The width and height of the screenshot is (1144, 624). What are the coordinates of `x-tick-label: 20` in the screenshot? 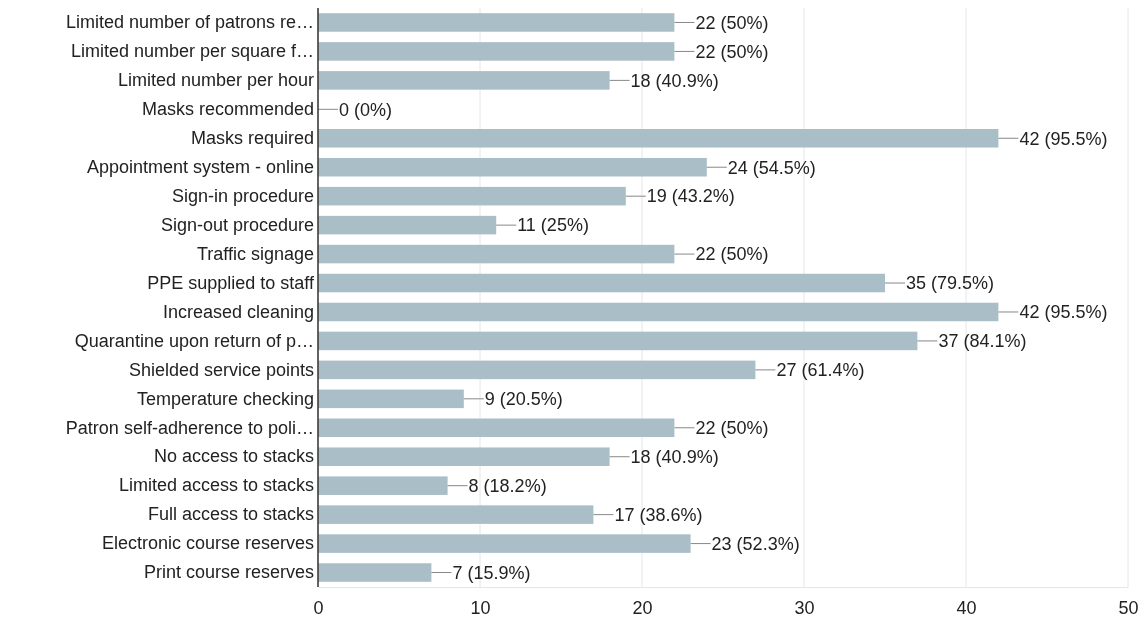 It's located at (642, 607).